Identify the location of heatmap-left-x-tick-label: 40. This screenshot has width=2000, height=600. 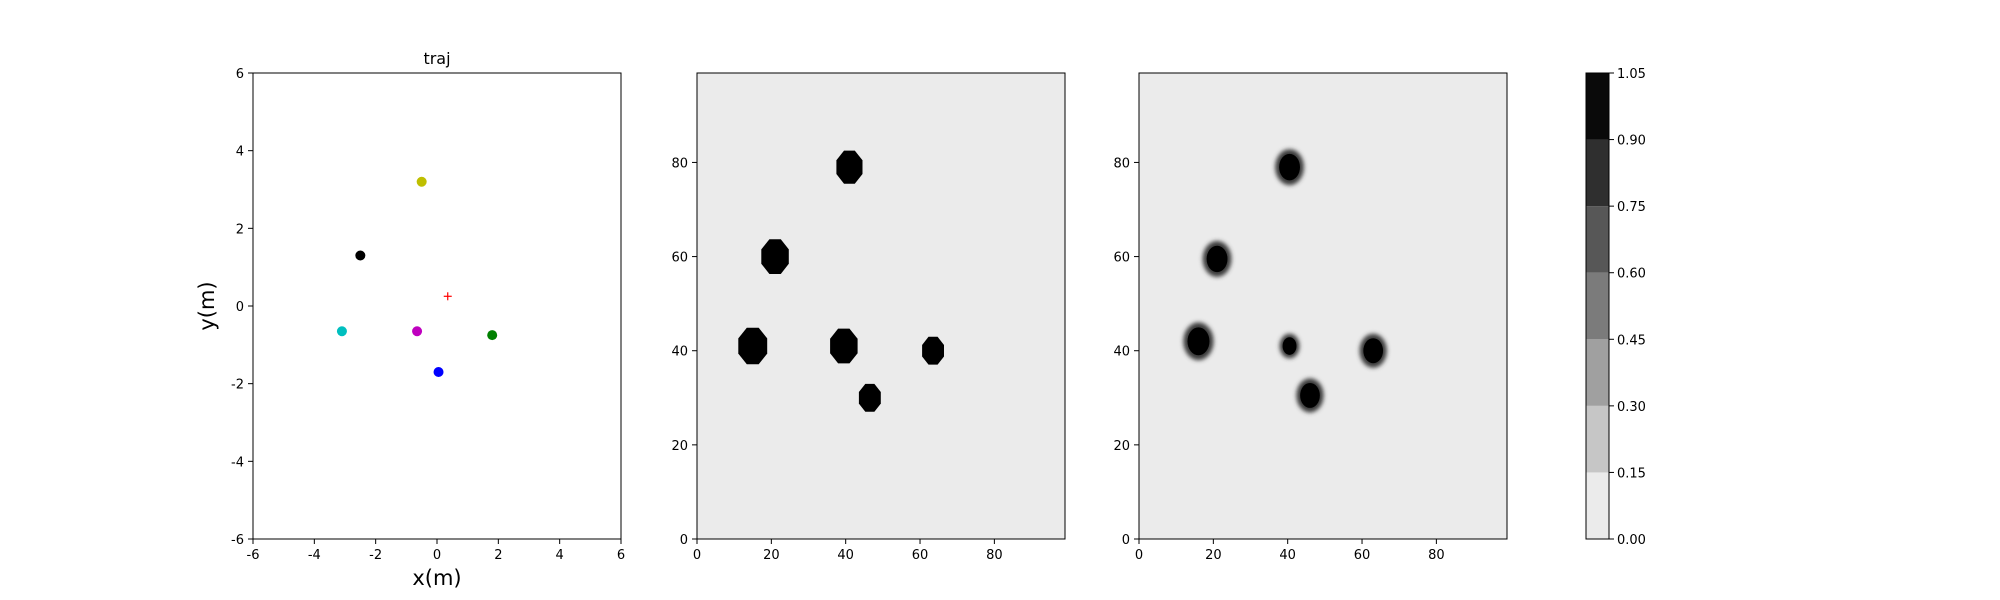
(845, 555).